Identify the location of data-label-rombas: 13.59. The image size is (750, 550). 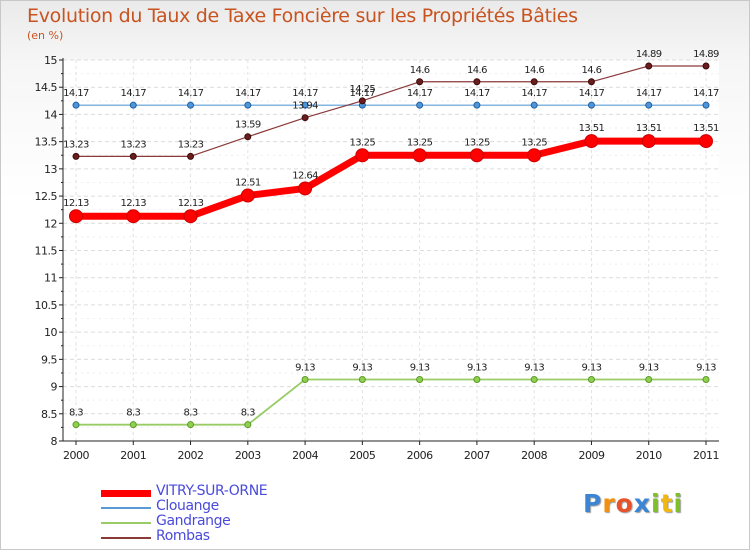
(248, 125).